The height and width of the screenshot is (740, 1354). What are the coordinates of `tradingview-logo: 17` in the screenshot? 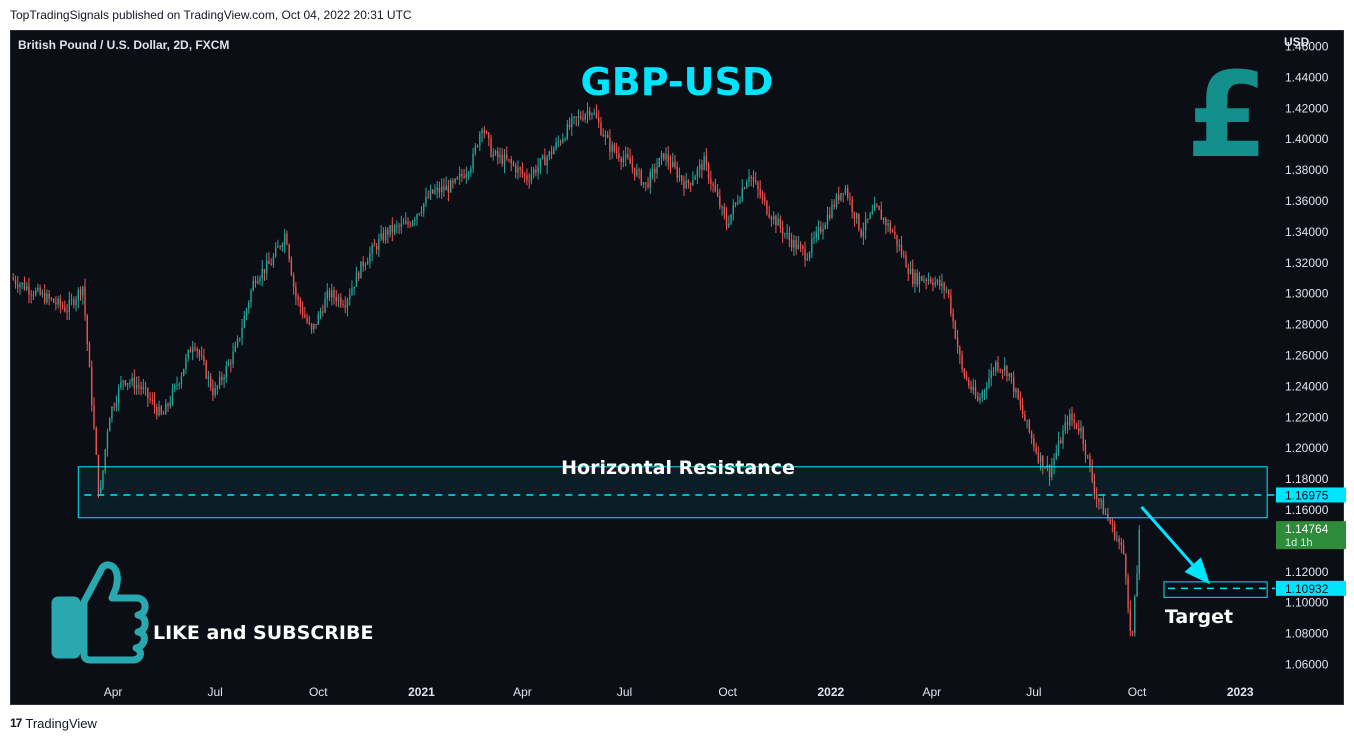 It's located at (16, 723).